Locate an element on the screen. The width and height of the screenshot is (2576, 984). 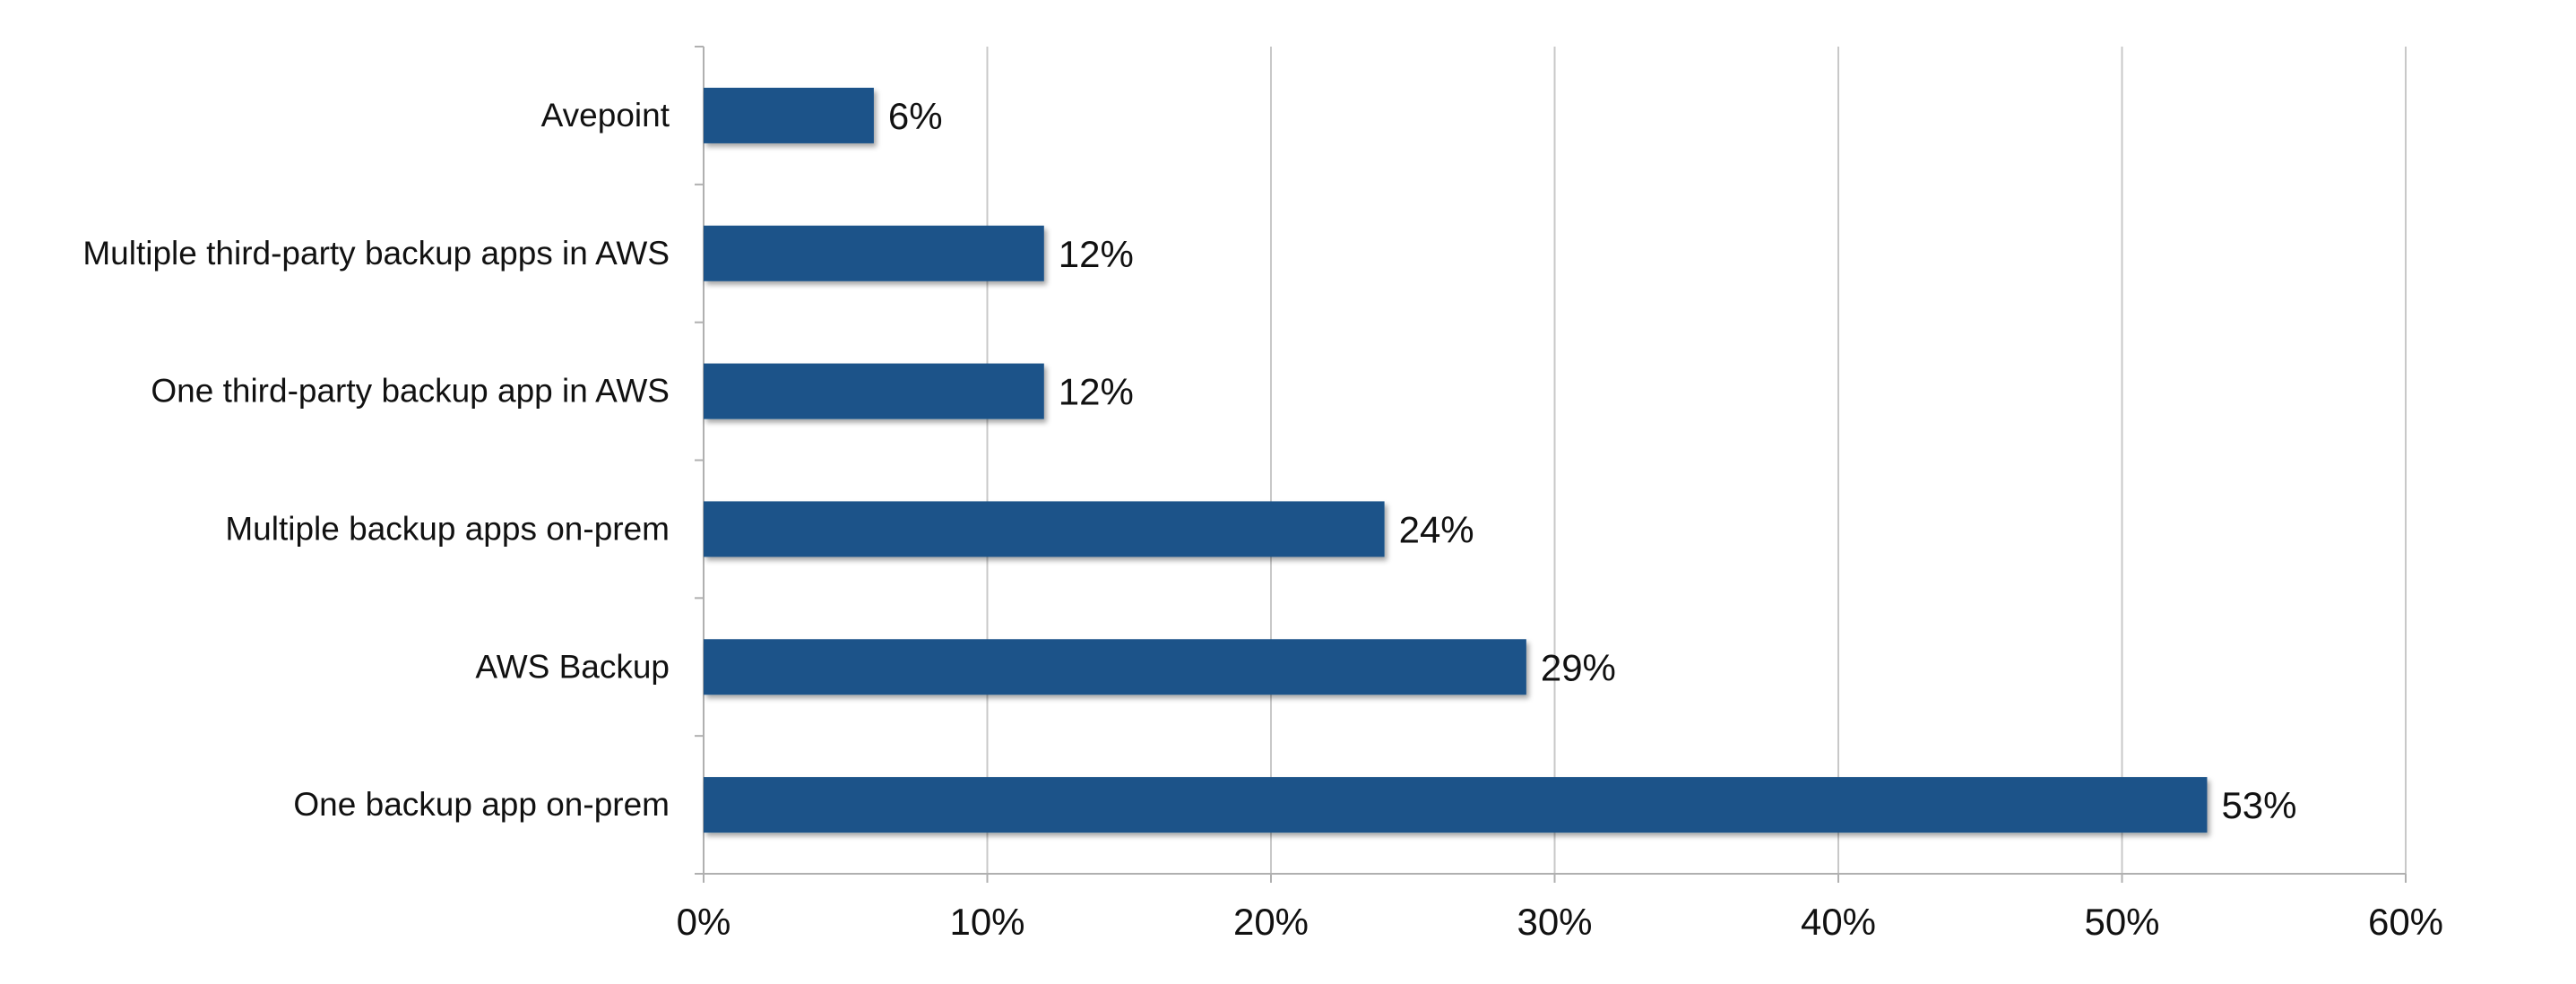
x-tick-label: 10% is located at coordinates (986, 922).